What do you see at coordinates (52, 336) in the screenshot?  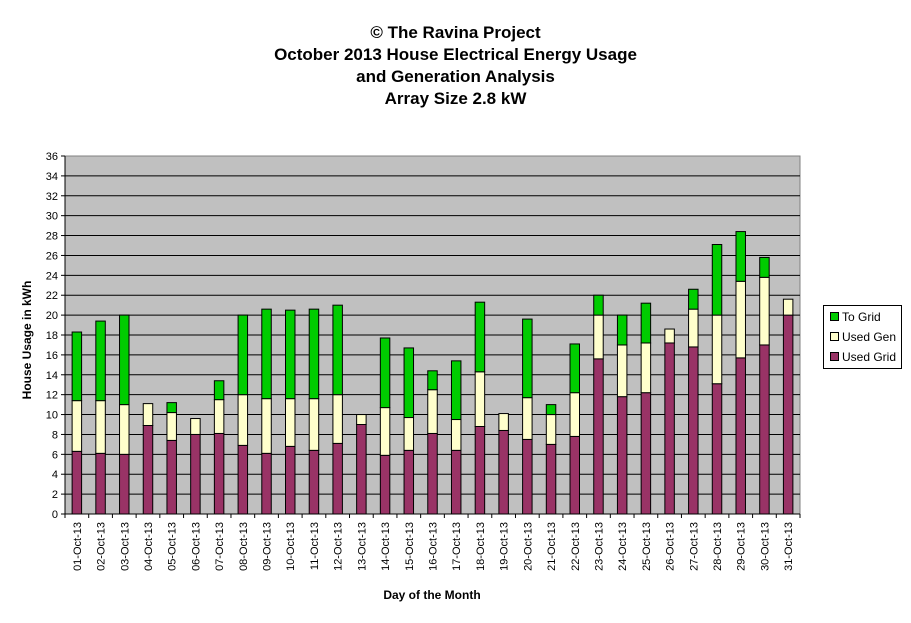 I see `y-tick-label: 18` at bounding box center [52, 336].